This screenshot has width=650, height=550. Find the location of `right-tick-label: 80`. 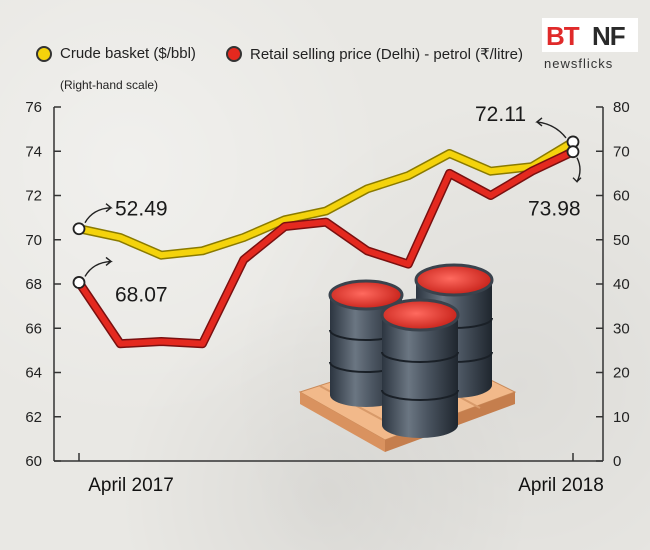

right-tick-label: 80 is located at coordinates (621, 107).